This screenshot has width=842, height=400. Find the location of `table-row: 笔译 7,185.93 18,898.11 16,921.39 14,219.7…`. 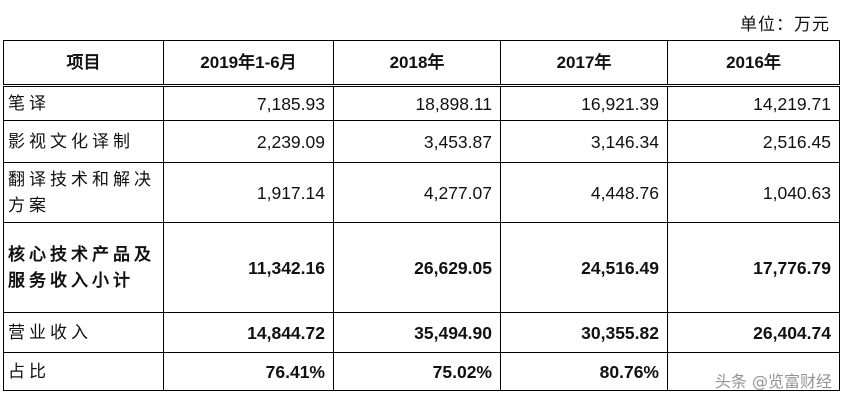

table-row: 笔译 7,185.93 18,898.11 16,921.39 14,219.7… is located at coordinates (421, 103).